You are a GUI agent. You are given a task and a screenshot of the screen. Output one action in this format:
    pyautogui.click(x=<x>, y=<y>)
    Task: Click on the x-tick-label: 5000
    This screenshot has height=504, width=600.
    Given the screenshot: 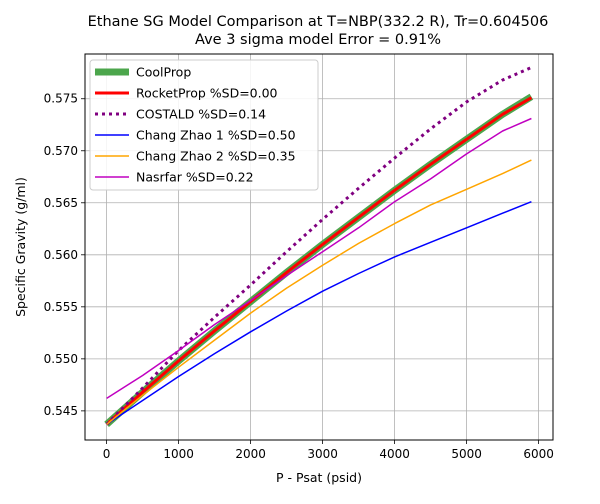 What is the action you would take?
    pyautogui.click(x=466, y=454)
    